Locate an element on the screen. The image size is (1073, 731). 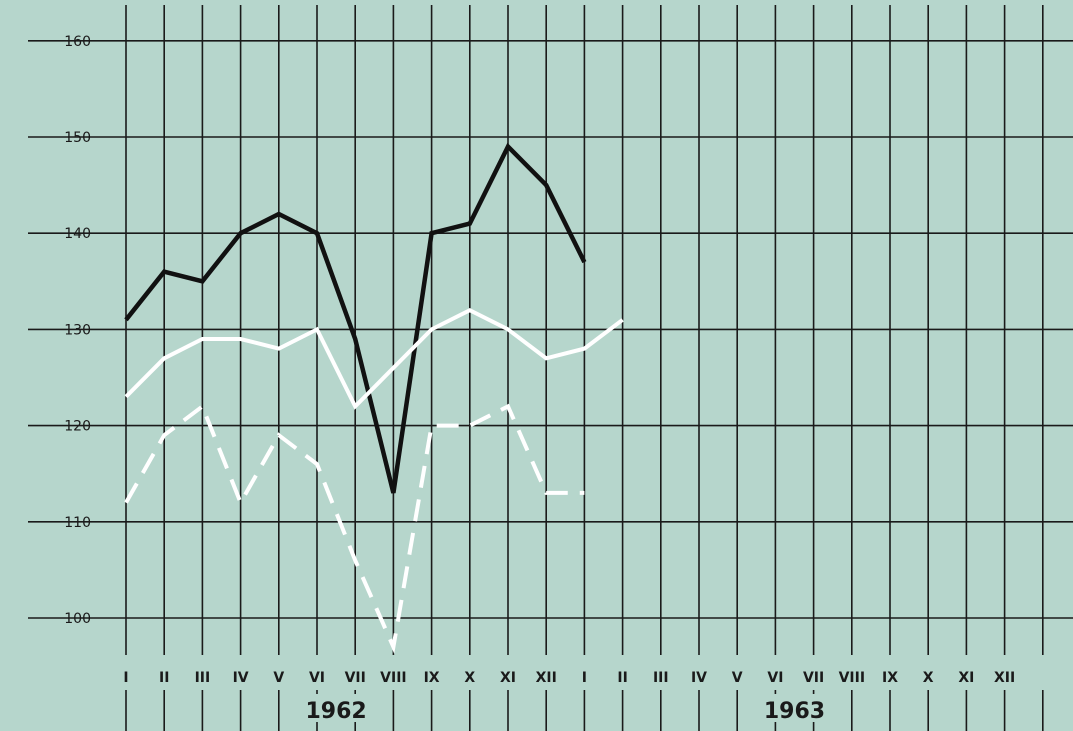
y-tick-label: 150 is located at coordinates (77, 138).